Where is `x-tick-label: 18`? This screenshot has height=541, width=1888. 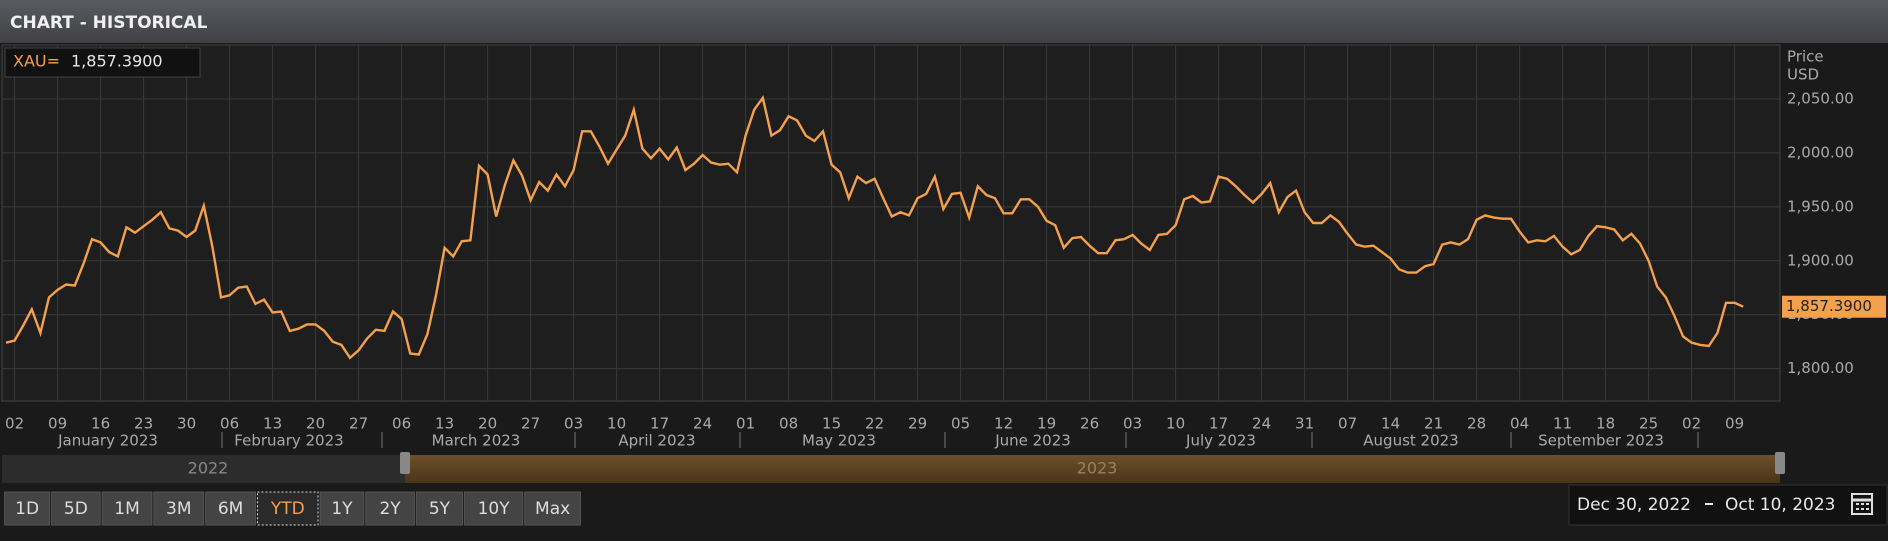
x-tick-label: 18 is located at coordinates (1605, 424).